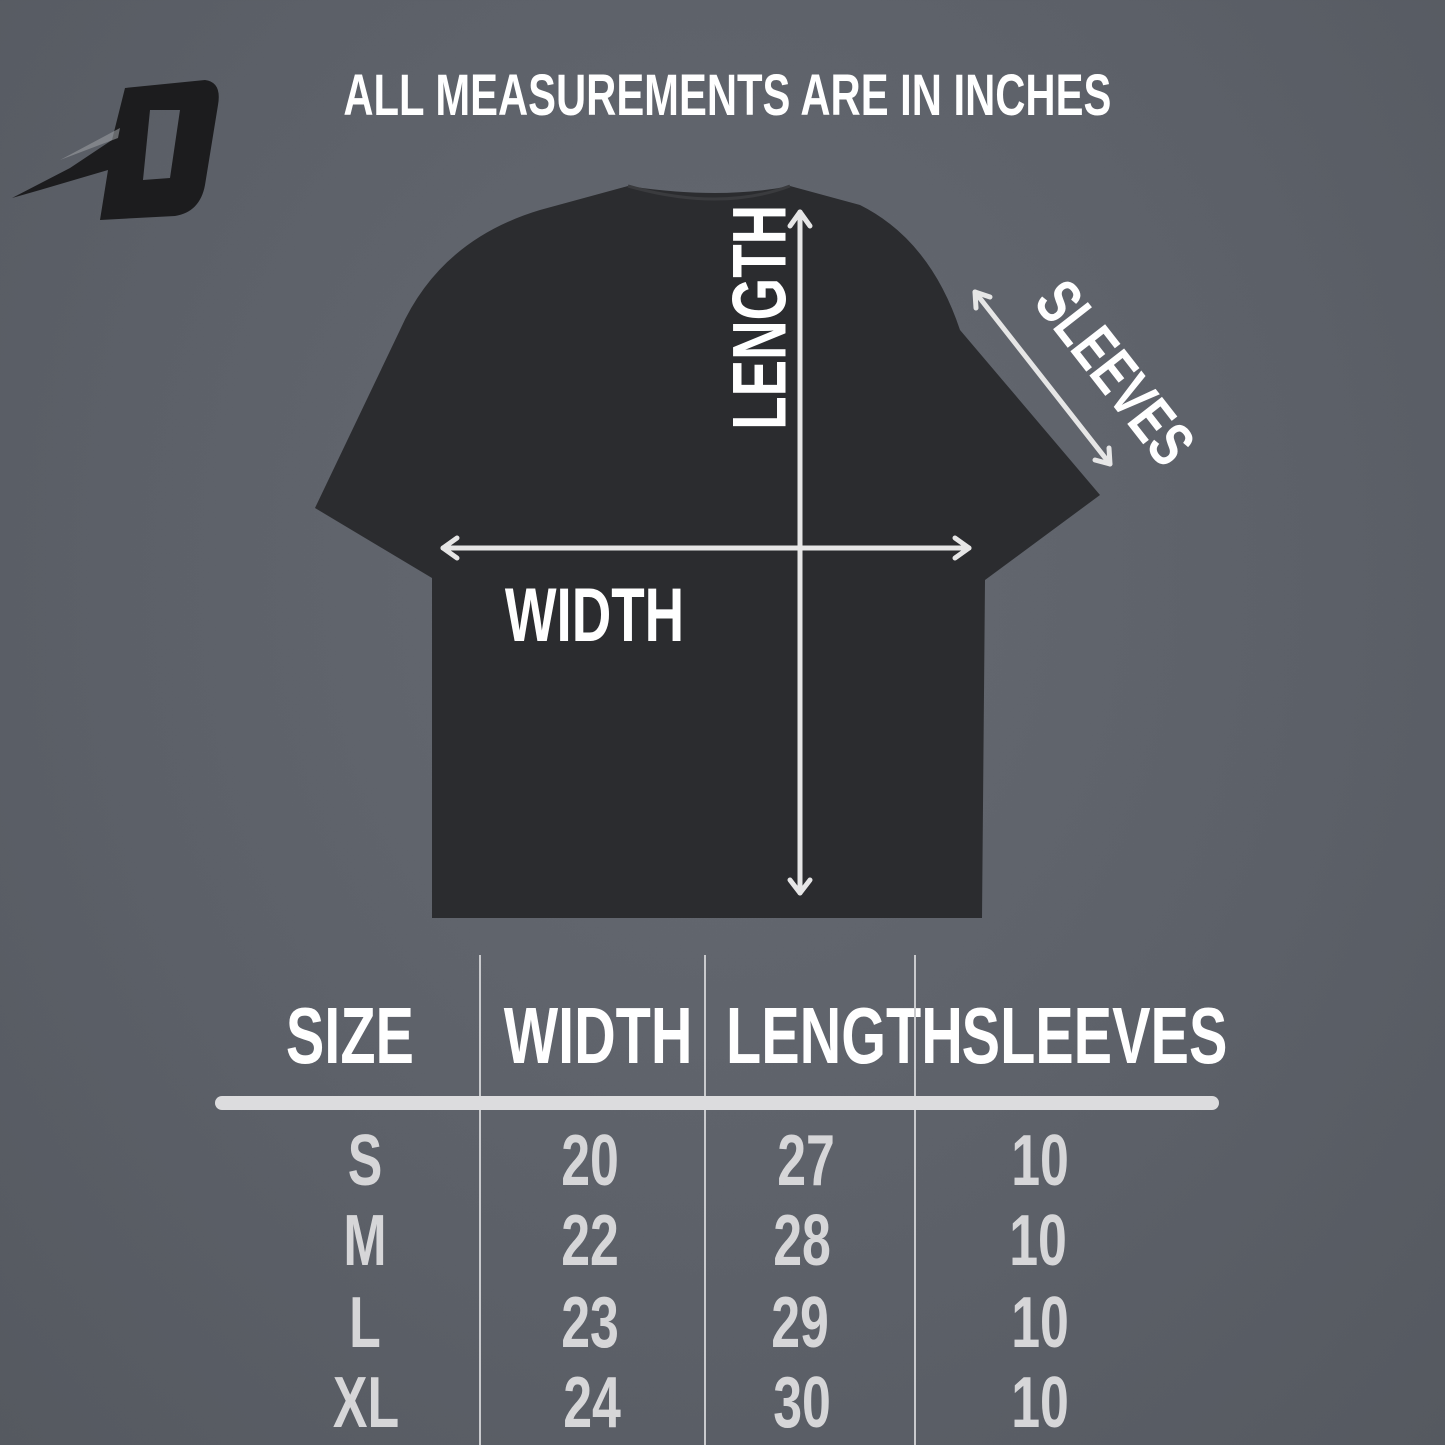 Image resolution: width=1445 pixels, height=1445 pixels. I want to click on width-arrow, so click(706, 548).